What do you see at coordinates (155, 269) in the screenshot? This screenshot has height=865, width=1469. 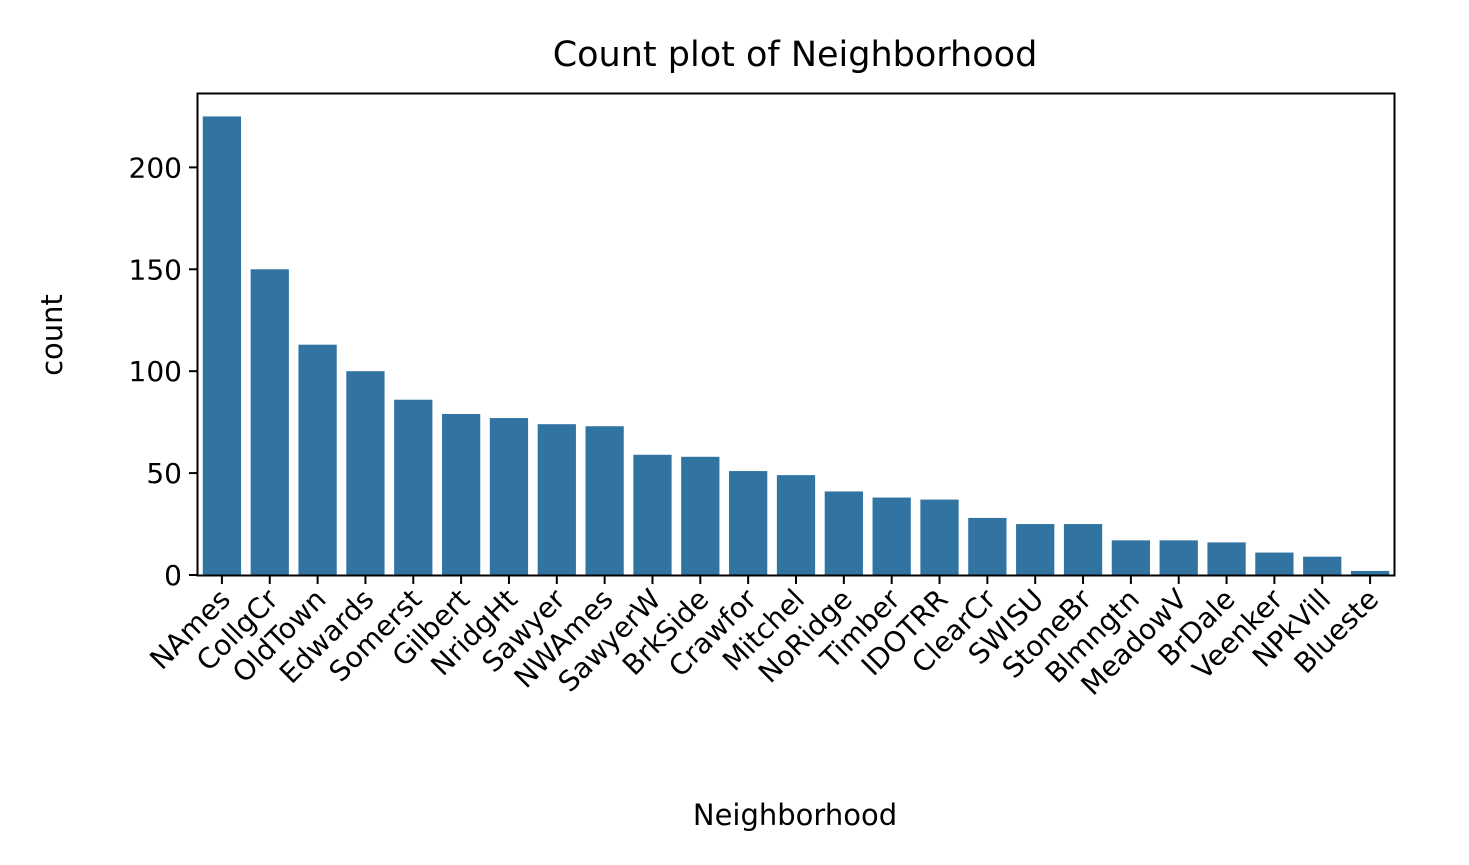 I see `y-tick-label: 150` at bounding box center [155, 269].